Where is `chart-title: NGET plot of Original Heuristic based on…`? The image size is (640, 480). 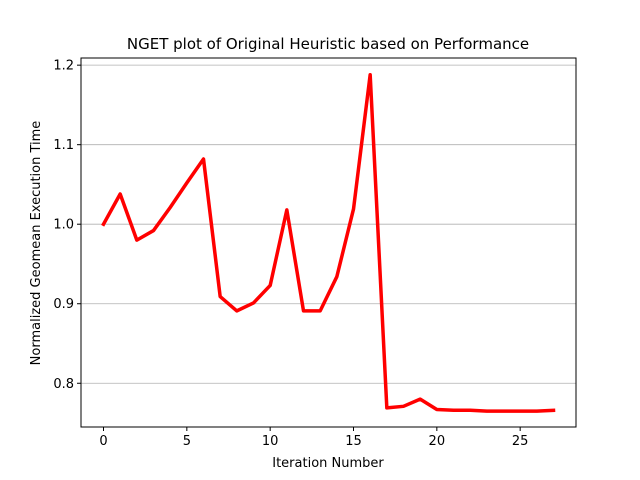
chart-title: NGET plot of Original Heuristic based on… is located at coordinates (328, 44).